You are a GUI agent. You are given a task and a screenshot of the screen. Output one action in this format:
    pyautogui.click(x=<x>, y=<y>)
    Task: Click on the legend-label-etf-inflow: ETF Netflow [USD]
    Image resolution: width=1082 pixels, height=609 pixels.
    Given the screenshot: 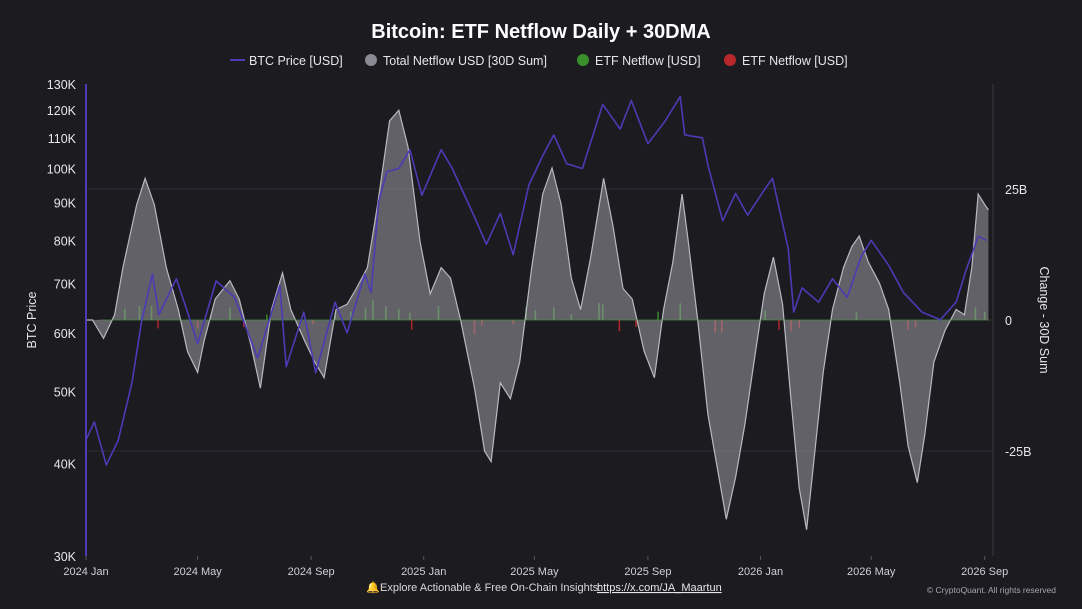 What is the action you would take?
    pyautogui.click(x=648, y=61)
    